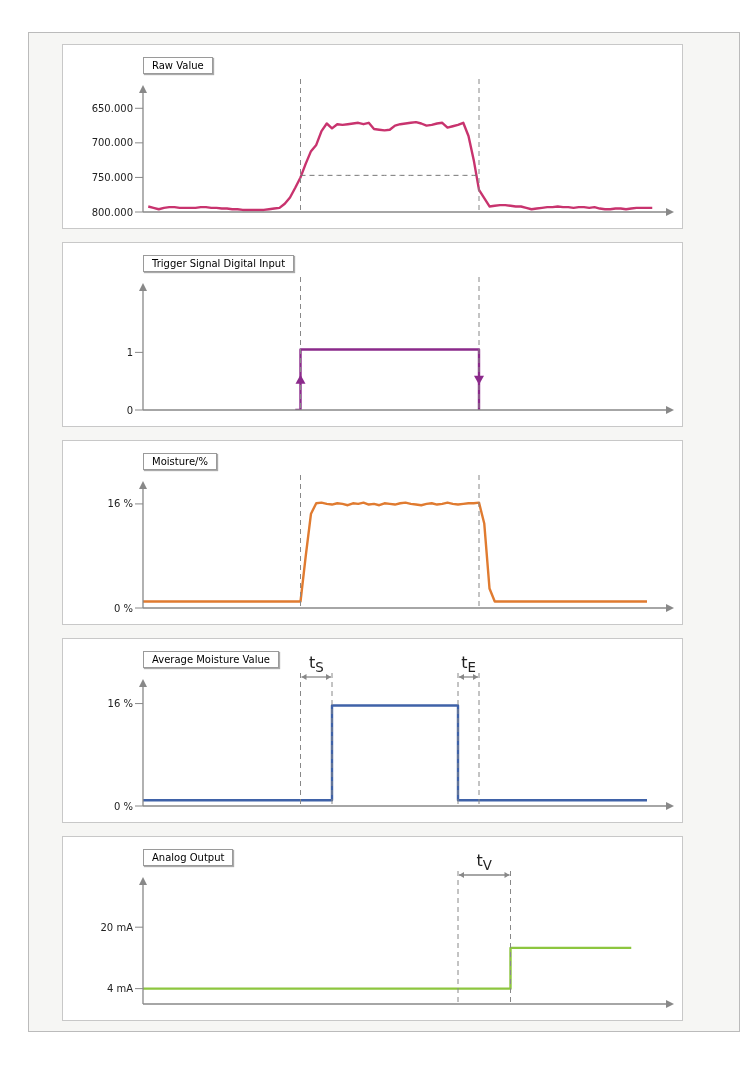 The height and width of the screenshot is (1068, 752). I want to click on chart-title: Moisture/%, so click(180, 461).